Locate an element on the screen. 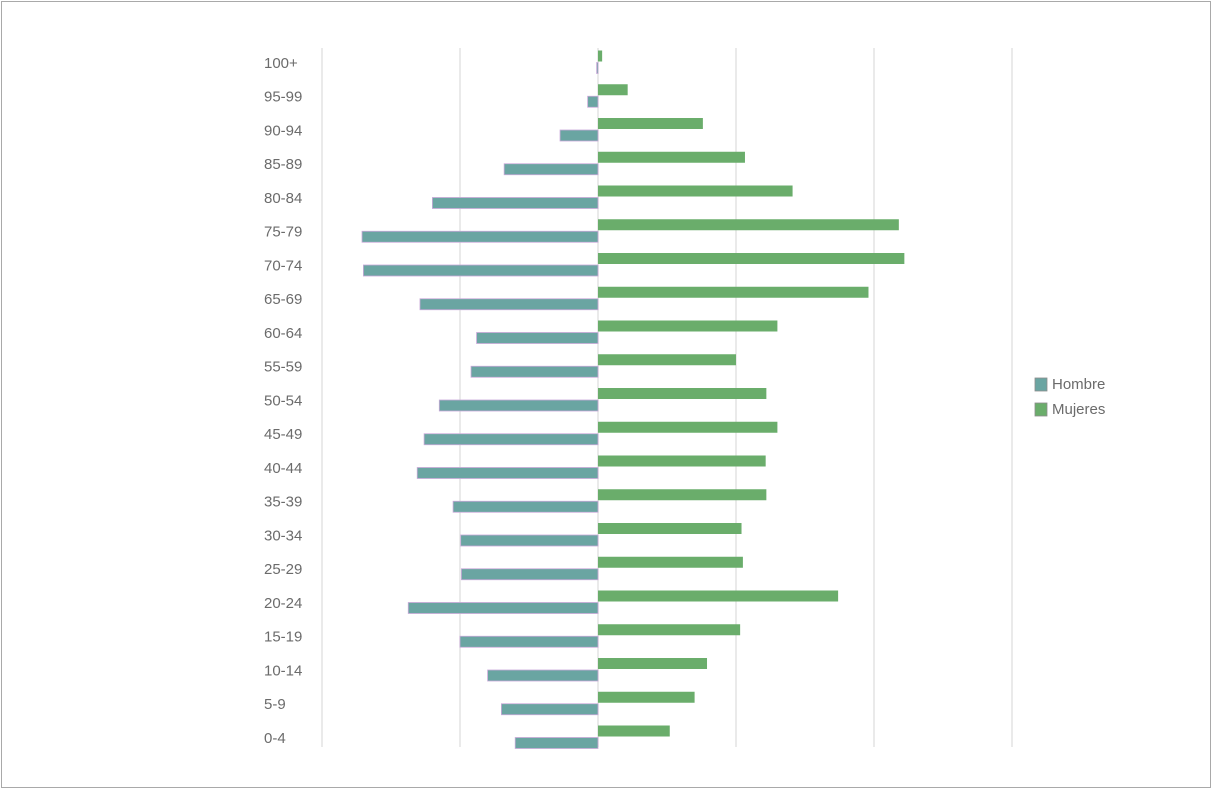 Image resolution: width=1212 pixels, height=789 pixels. tick-label-5-9: 5-9 is located at coordinates (275, 704).